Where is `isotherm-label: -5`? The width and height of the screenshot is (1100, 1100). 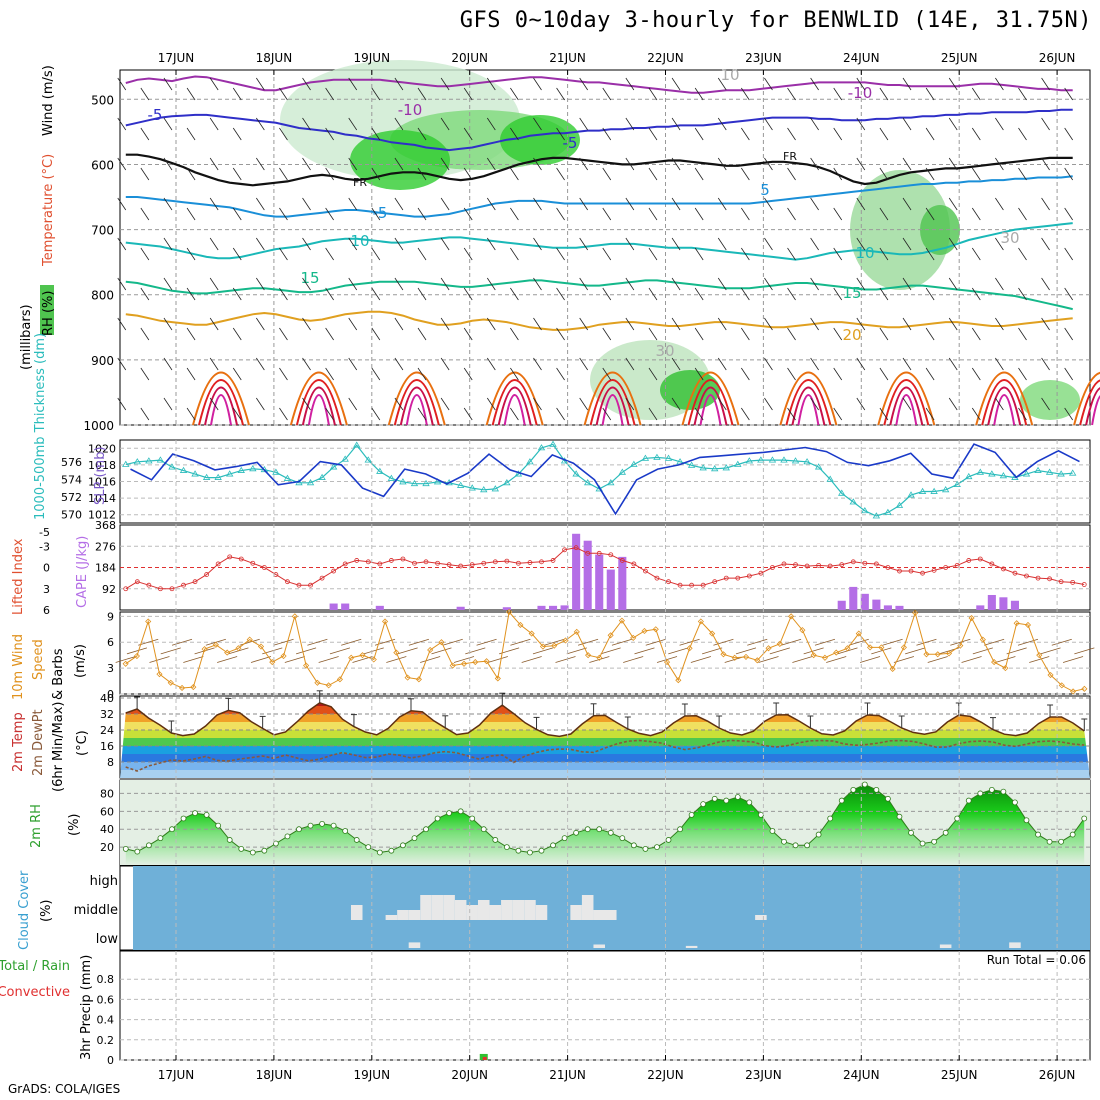 isotherm-label: -5 is located at coordinates (570, 143).